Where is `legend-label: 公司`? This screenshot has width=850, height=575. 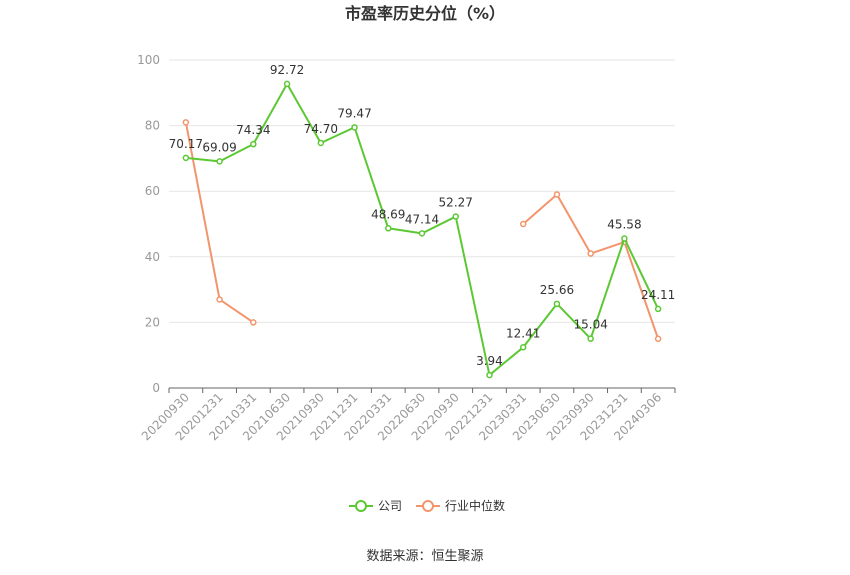 legend-label: 公司 is located at coordinates (390, 506).